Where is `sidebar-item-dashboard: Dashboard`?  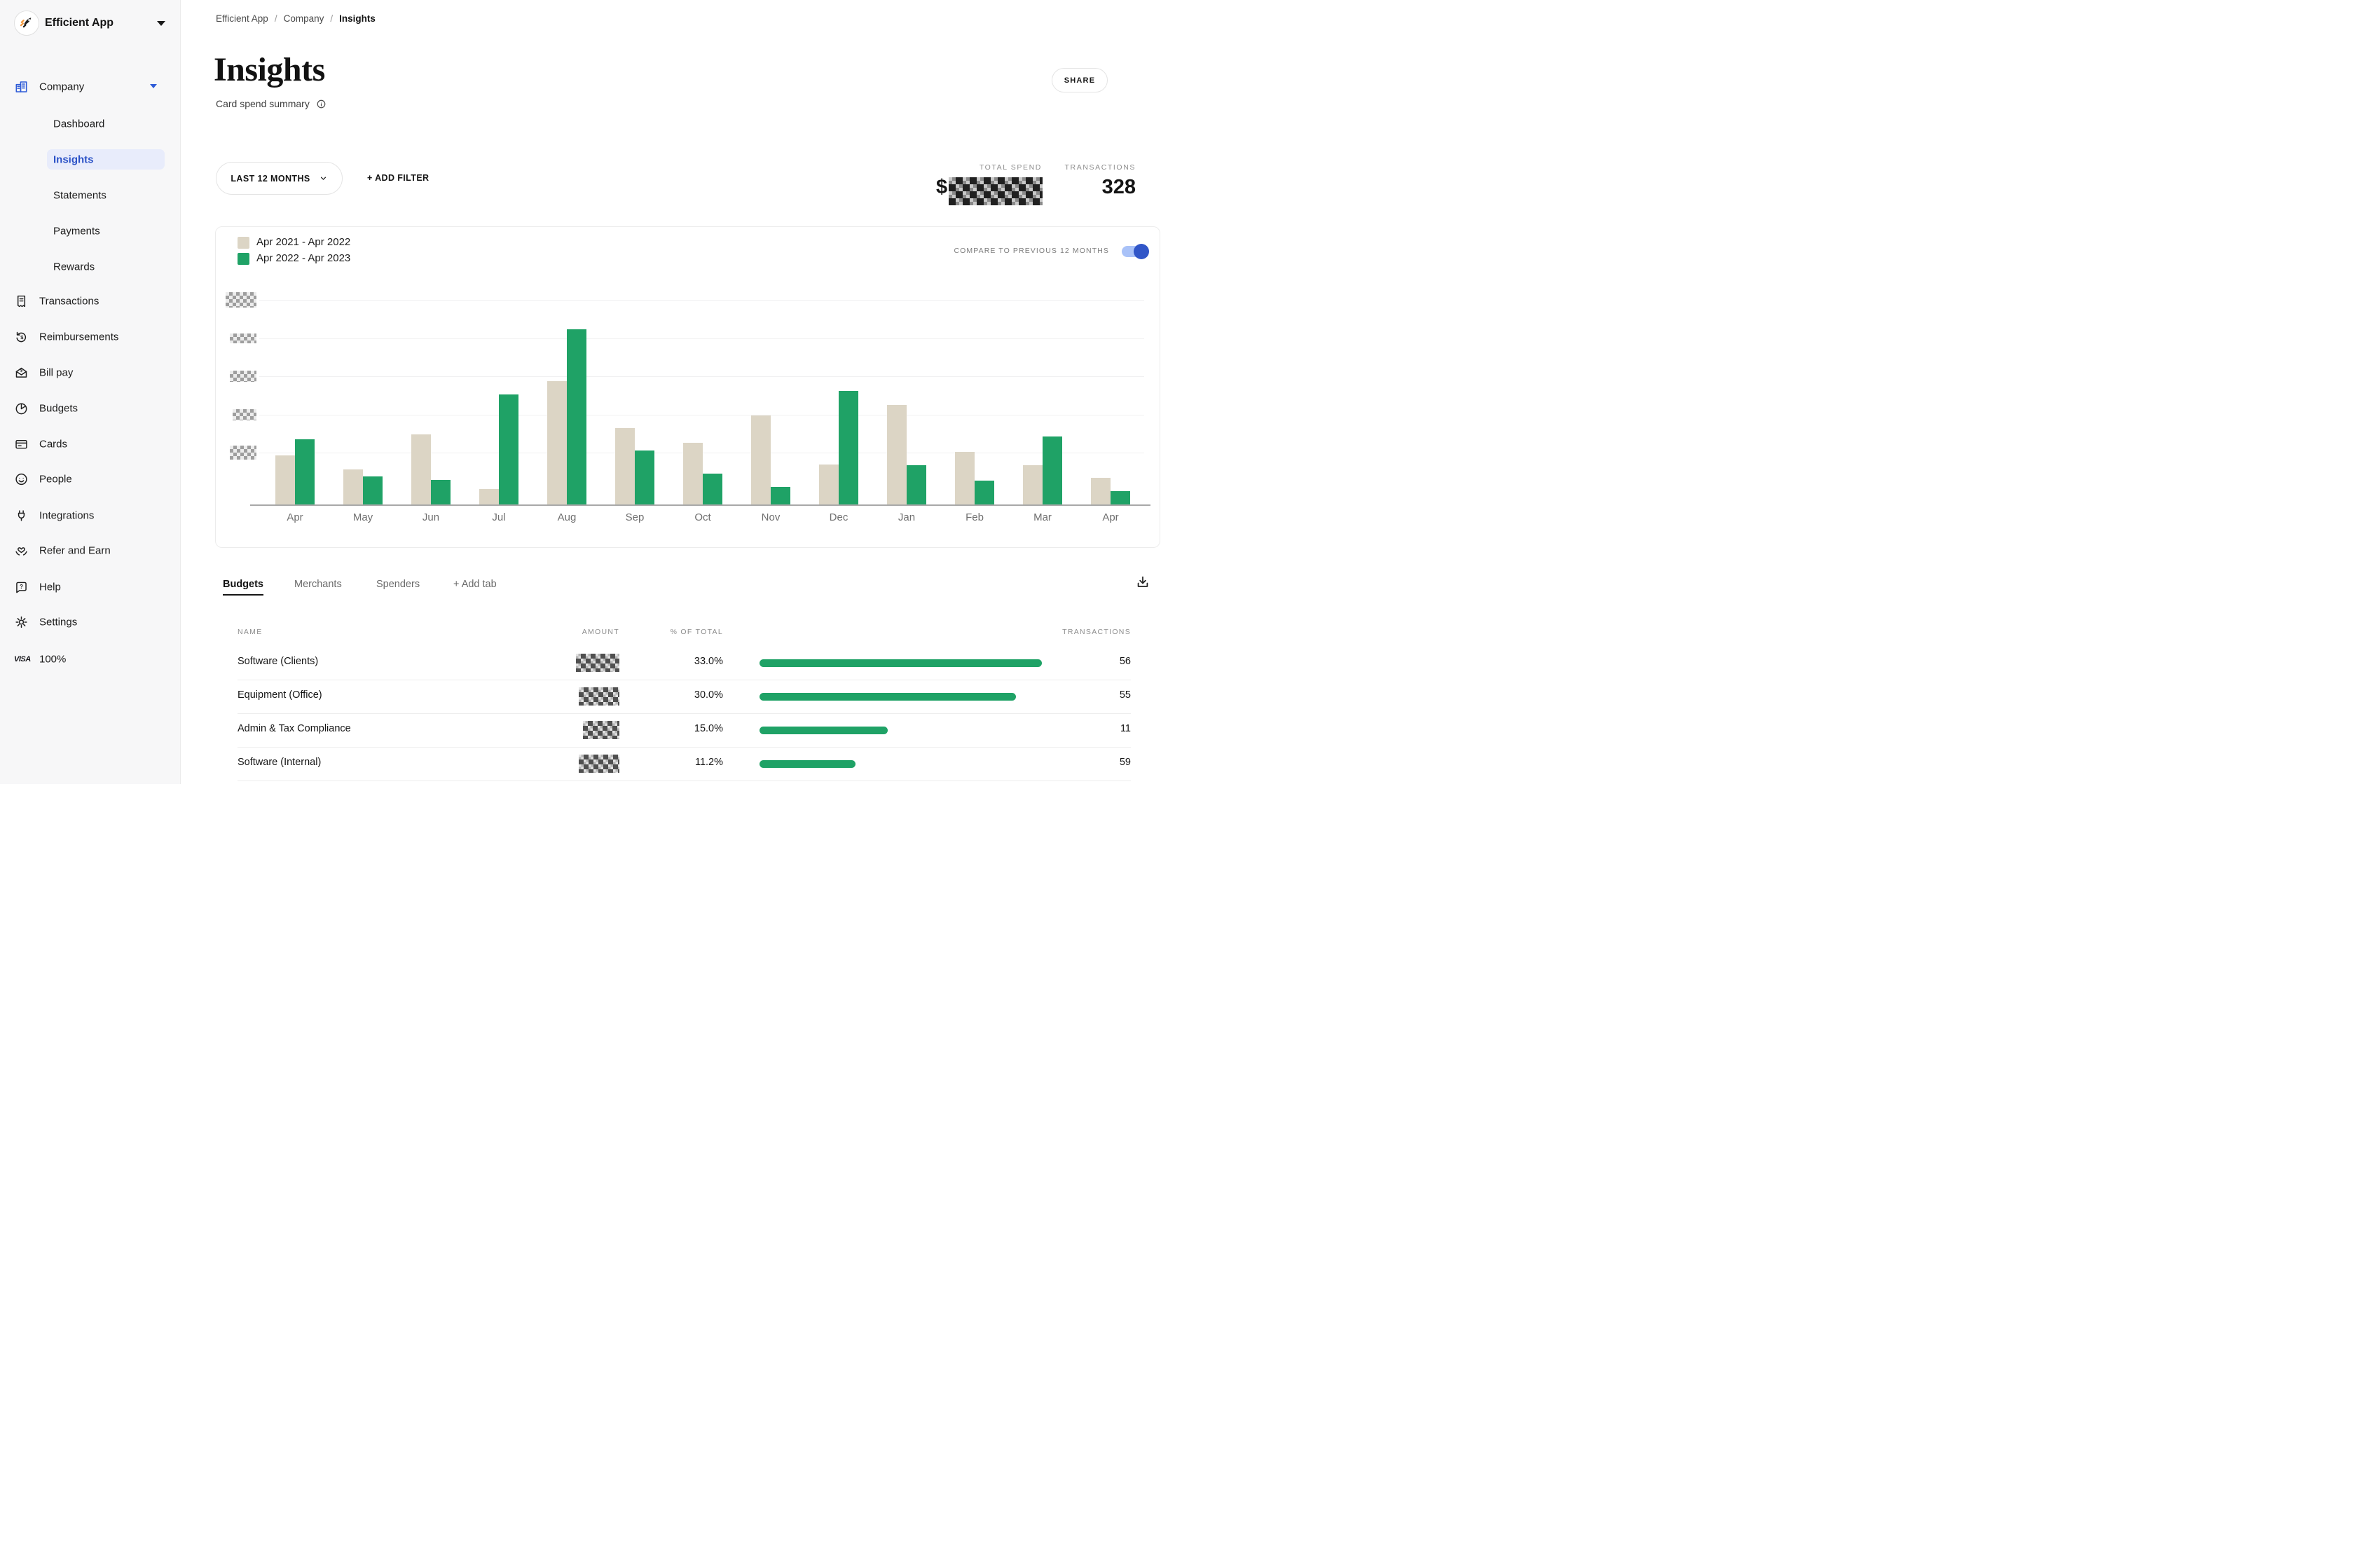 sidebar-item-dashboard: Dashboard is located at coordinates (90, 124).